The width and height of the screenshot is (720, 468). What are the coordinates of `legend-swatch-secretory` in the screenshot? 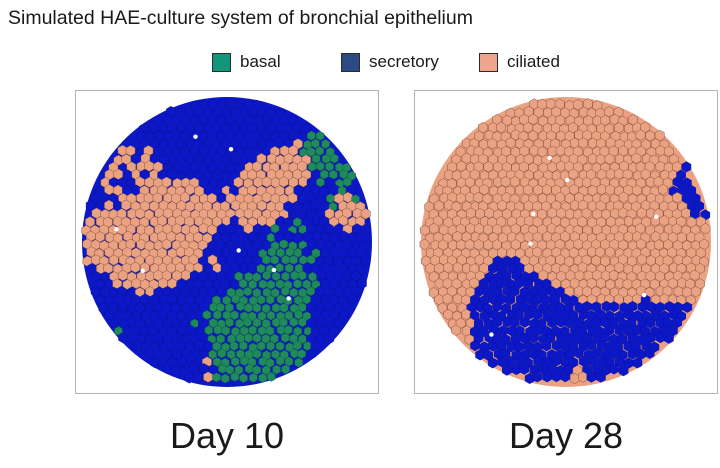 It's located at (350, 62).